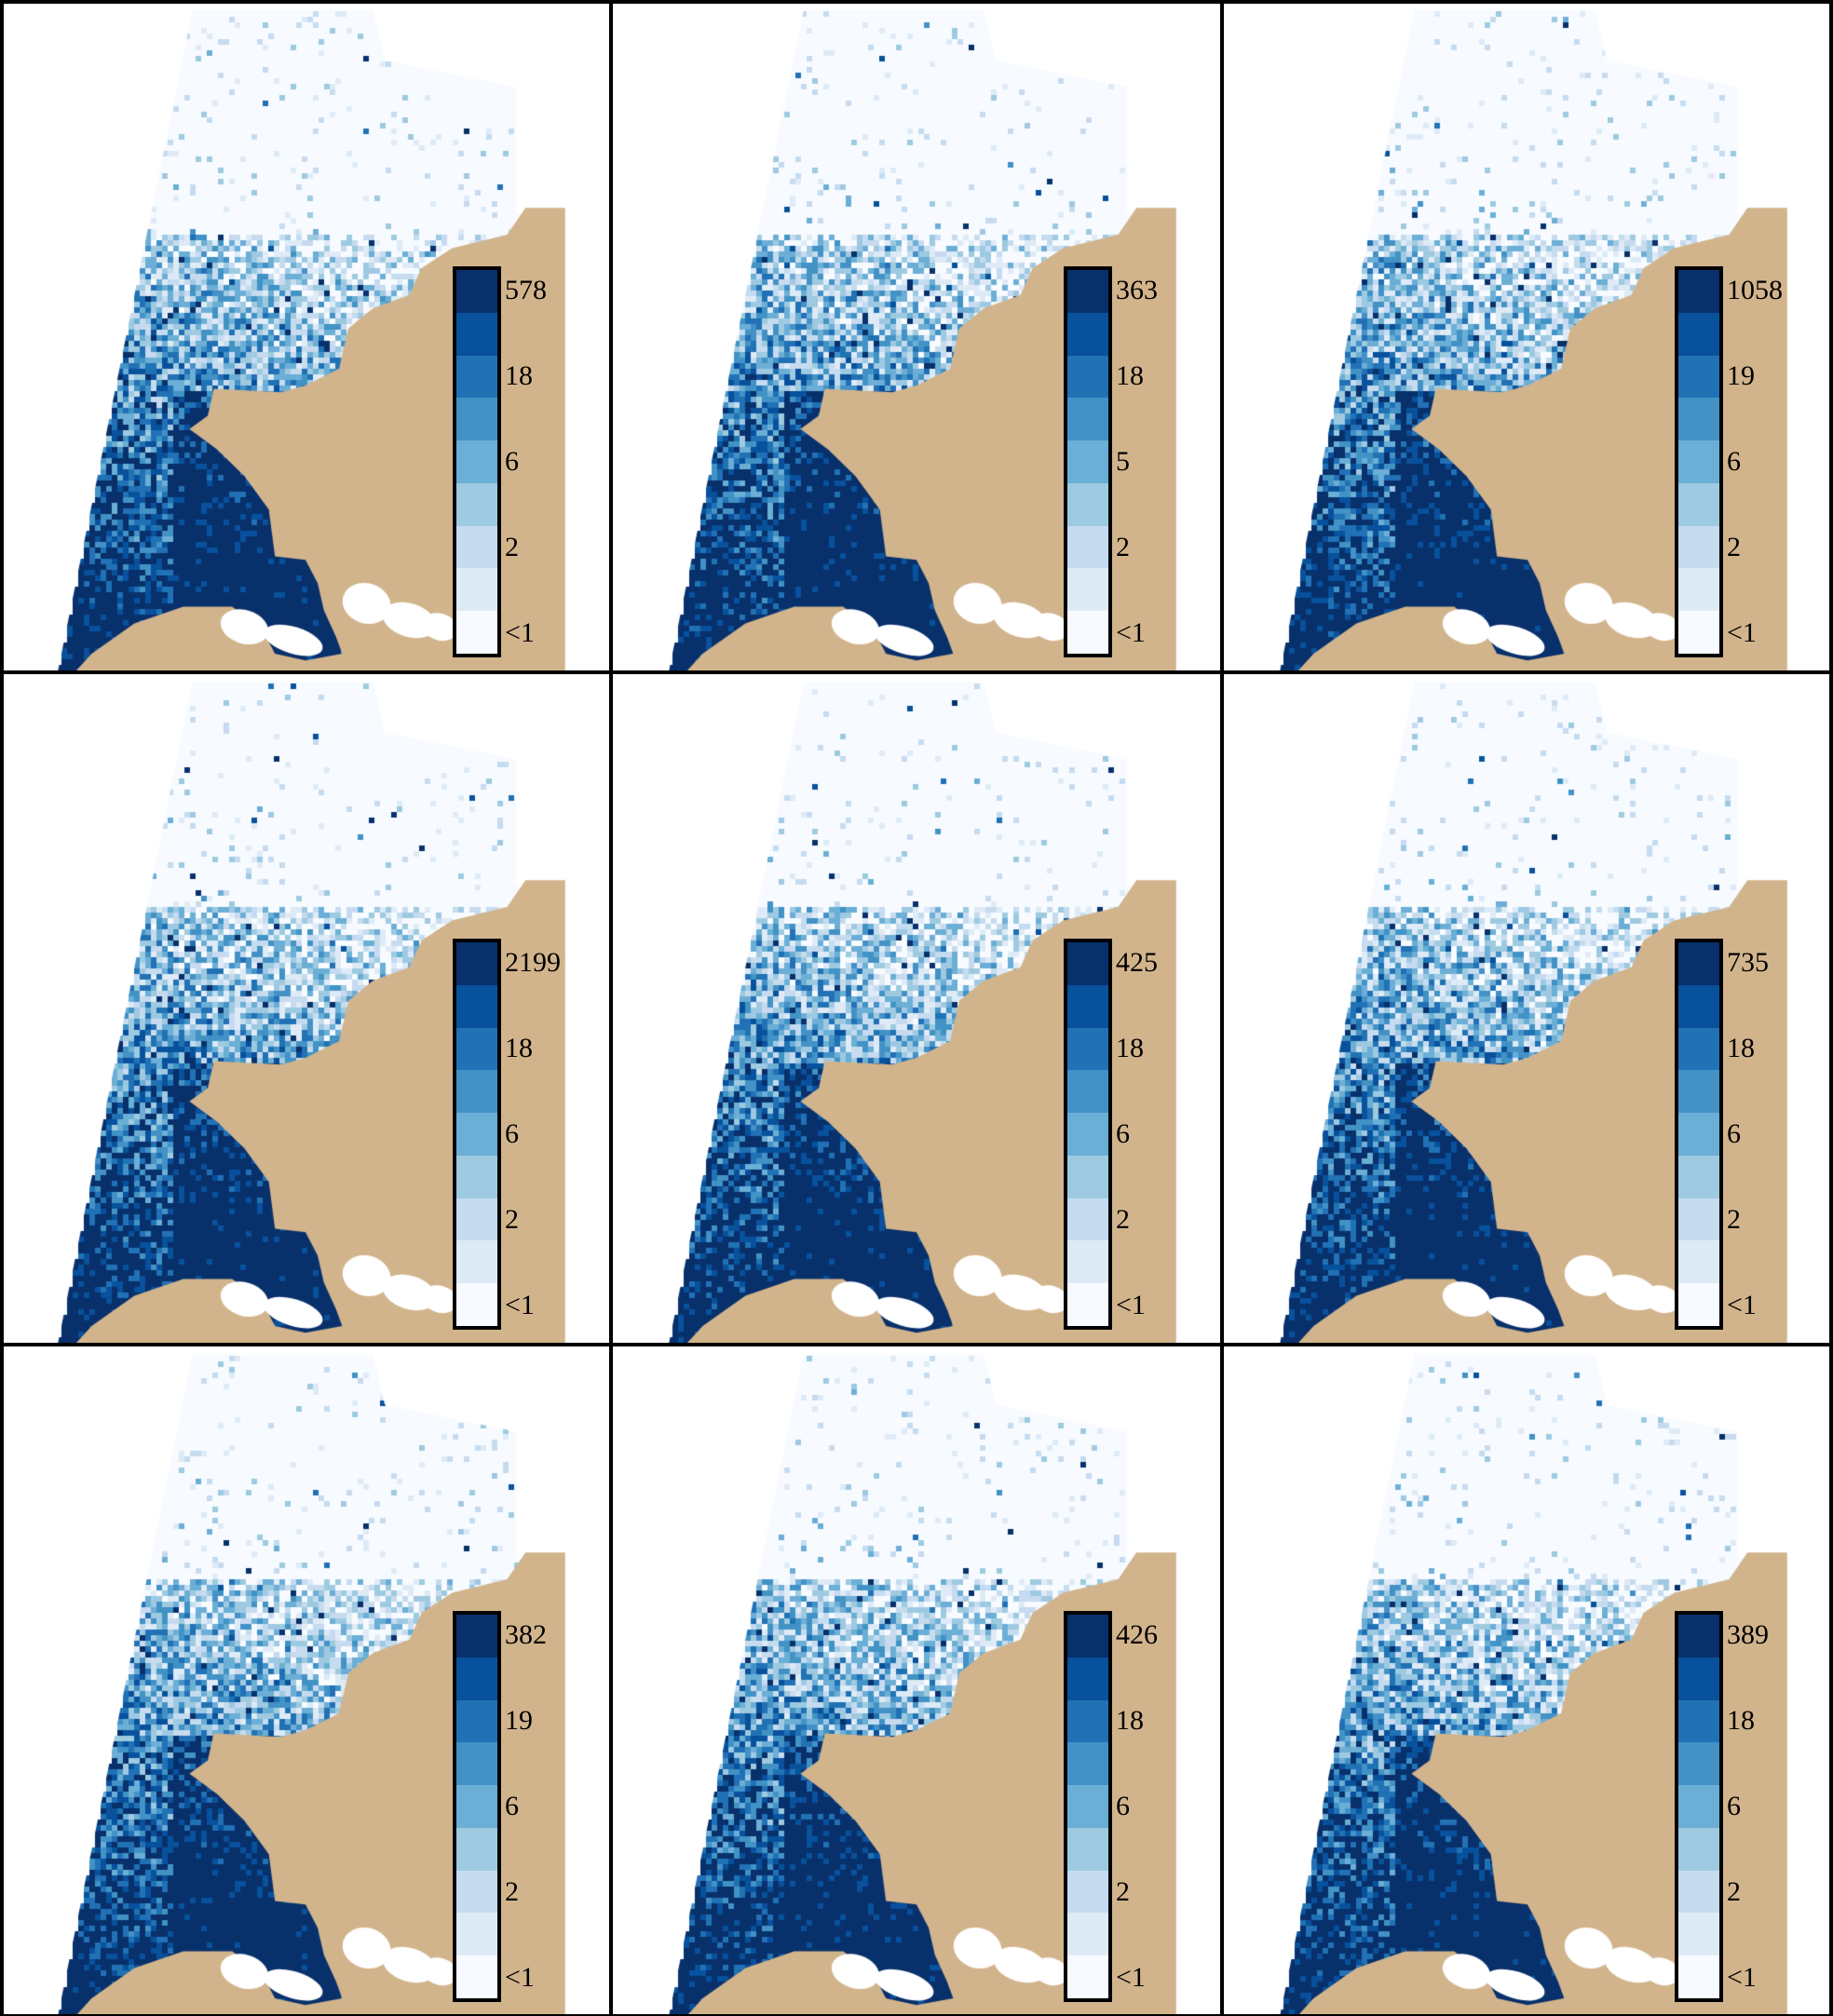 This screenshot has width=1833, height=2016. What do you see at coordinates (1527, 1007) in the screenshot?
I see `panel-6: 735 18 6 2 <1` at bounding box center [1527, 1007].